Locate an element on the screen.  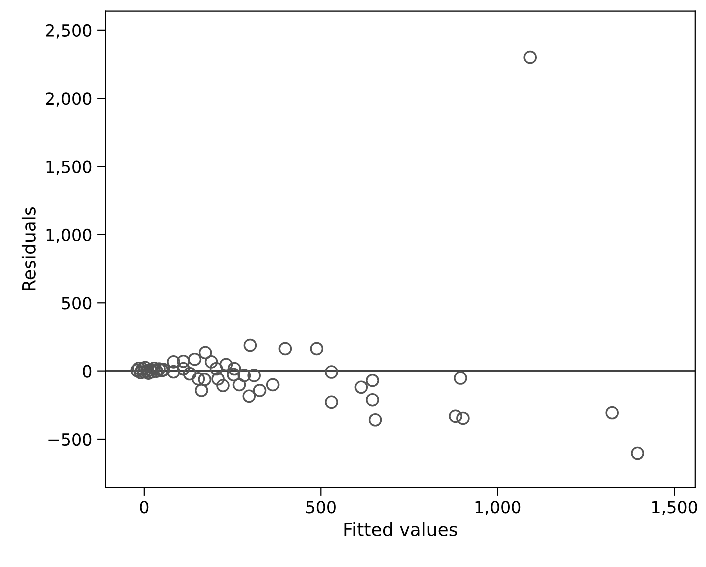
x-tick-label: 500 is located at coordinates (321, 507).